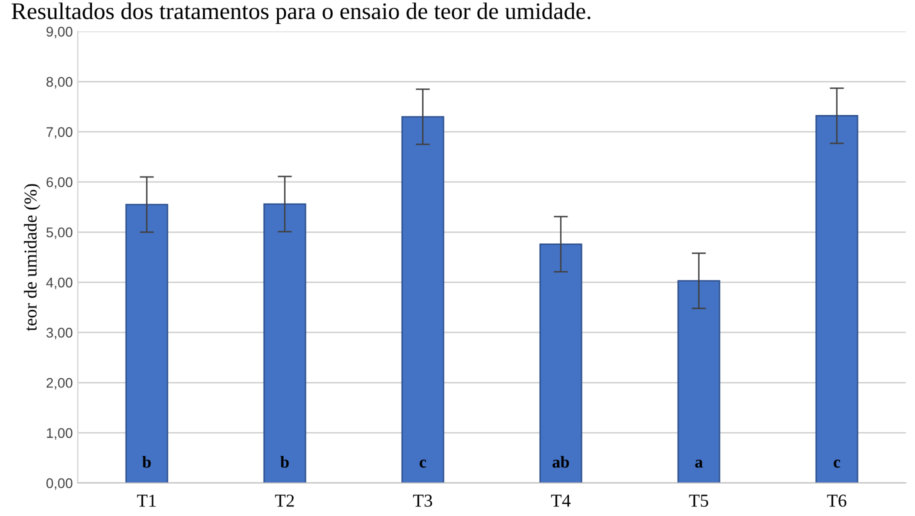 This screenshot has height=516, width=915. Describe the element at coordinates (146, 500) in the screenshot. I see `x-tick-label: T1` at that location.